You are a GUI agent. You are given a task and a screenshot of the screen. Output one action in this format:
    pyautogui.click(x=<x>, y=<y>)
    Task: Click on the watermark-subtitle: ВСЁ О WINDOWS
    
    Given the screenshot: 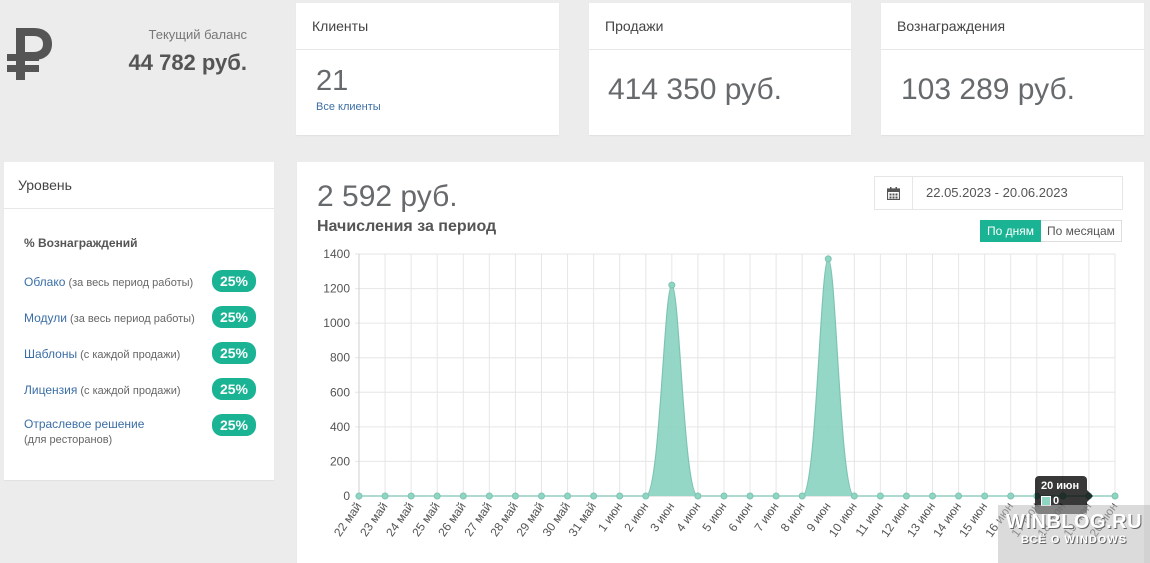 What is the action you would take?
    pyautogui.click(x=1074, y=540)
    